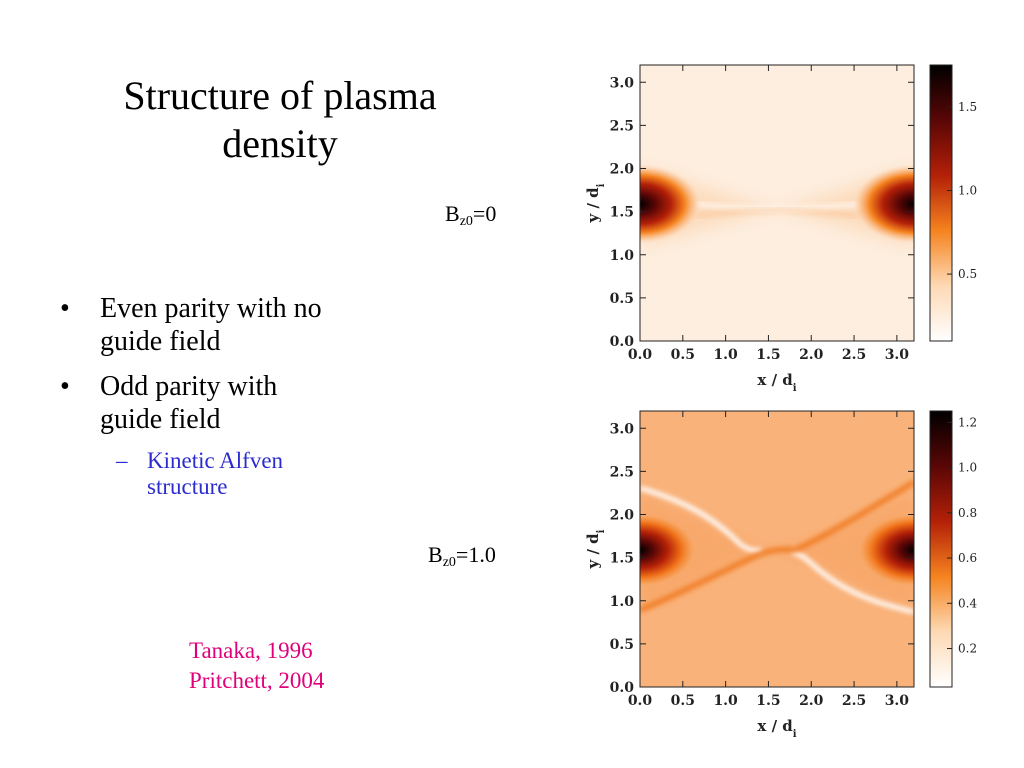 The width and height of the screenshot is (1024, 768). Describe the element at coordinates (258, 474) in the screenshot. I see `sub-bullet-item: – Kinetic Alfven structure` at that location.